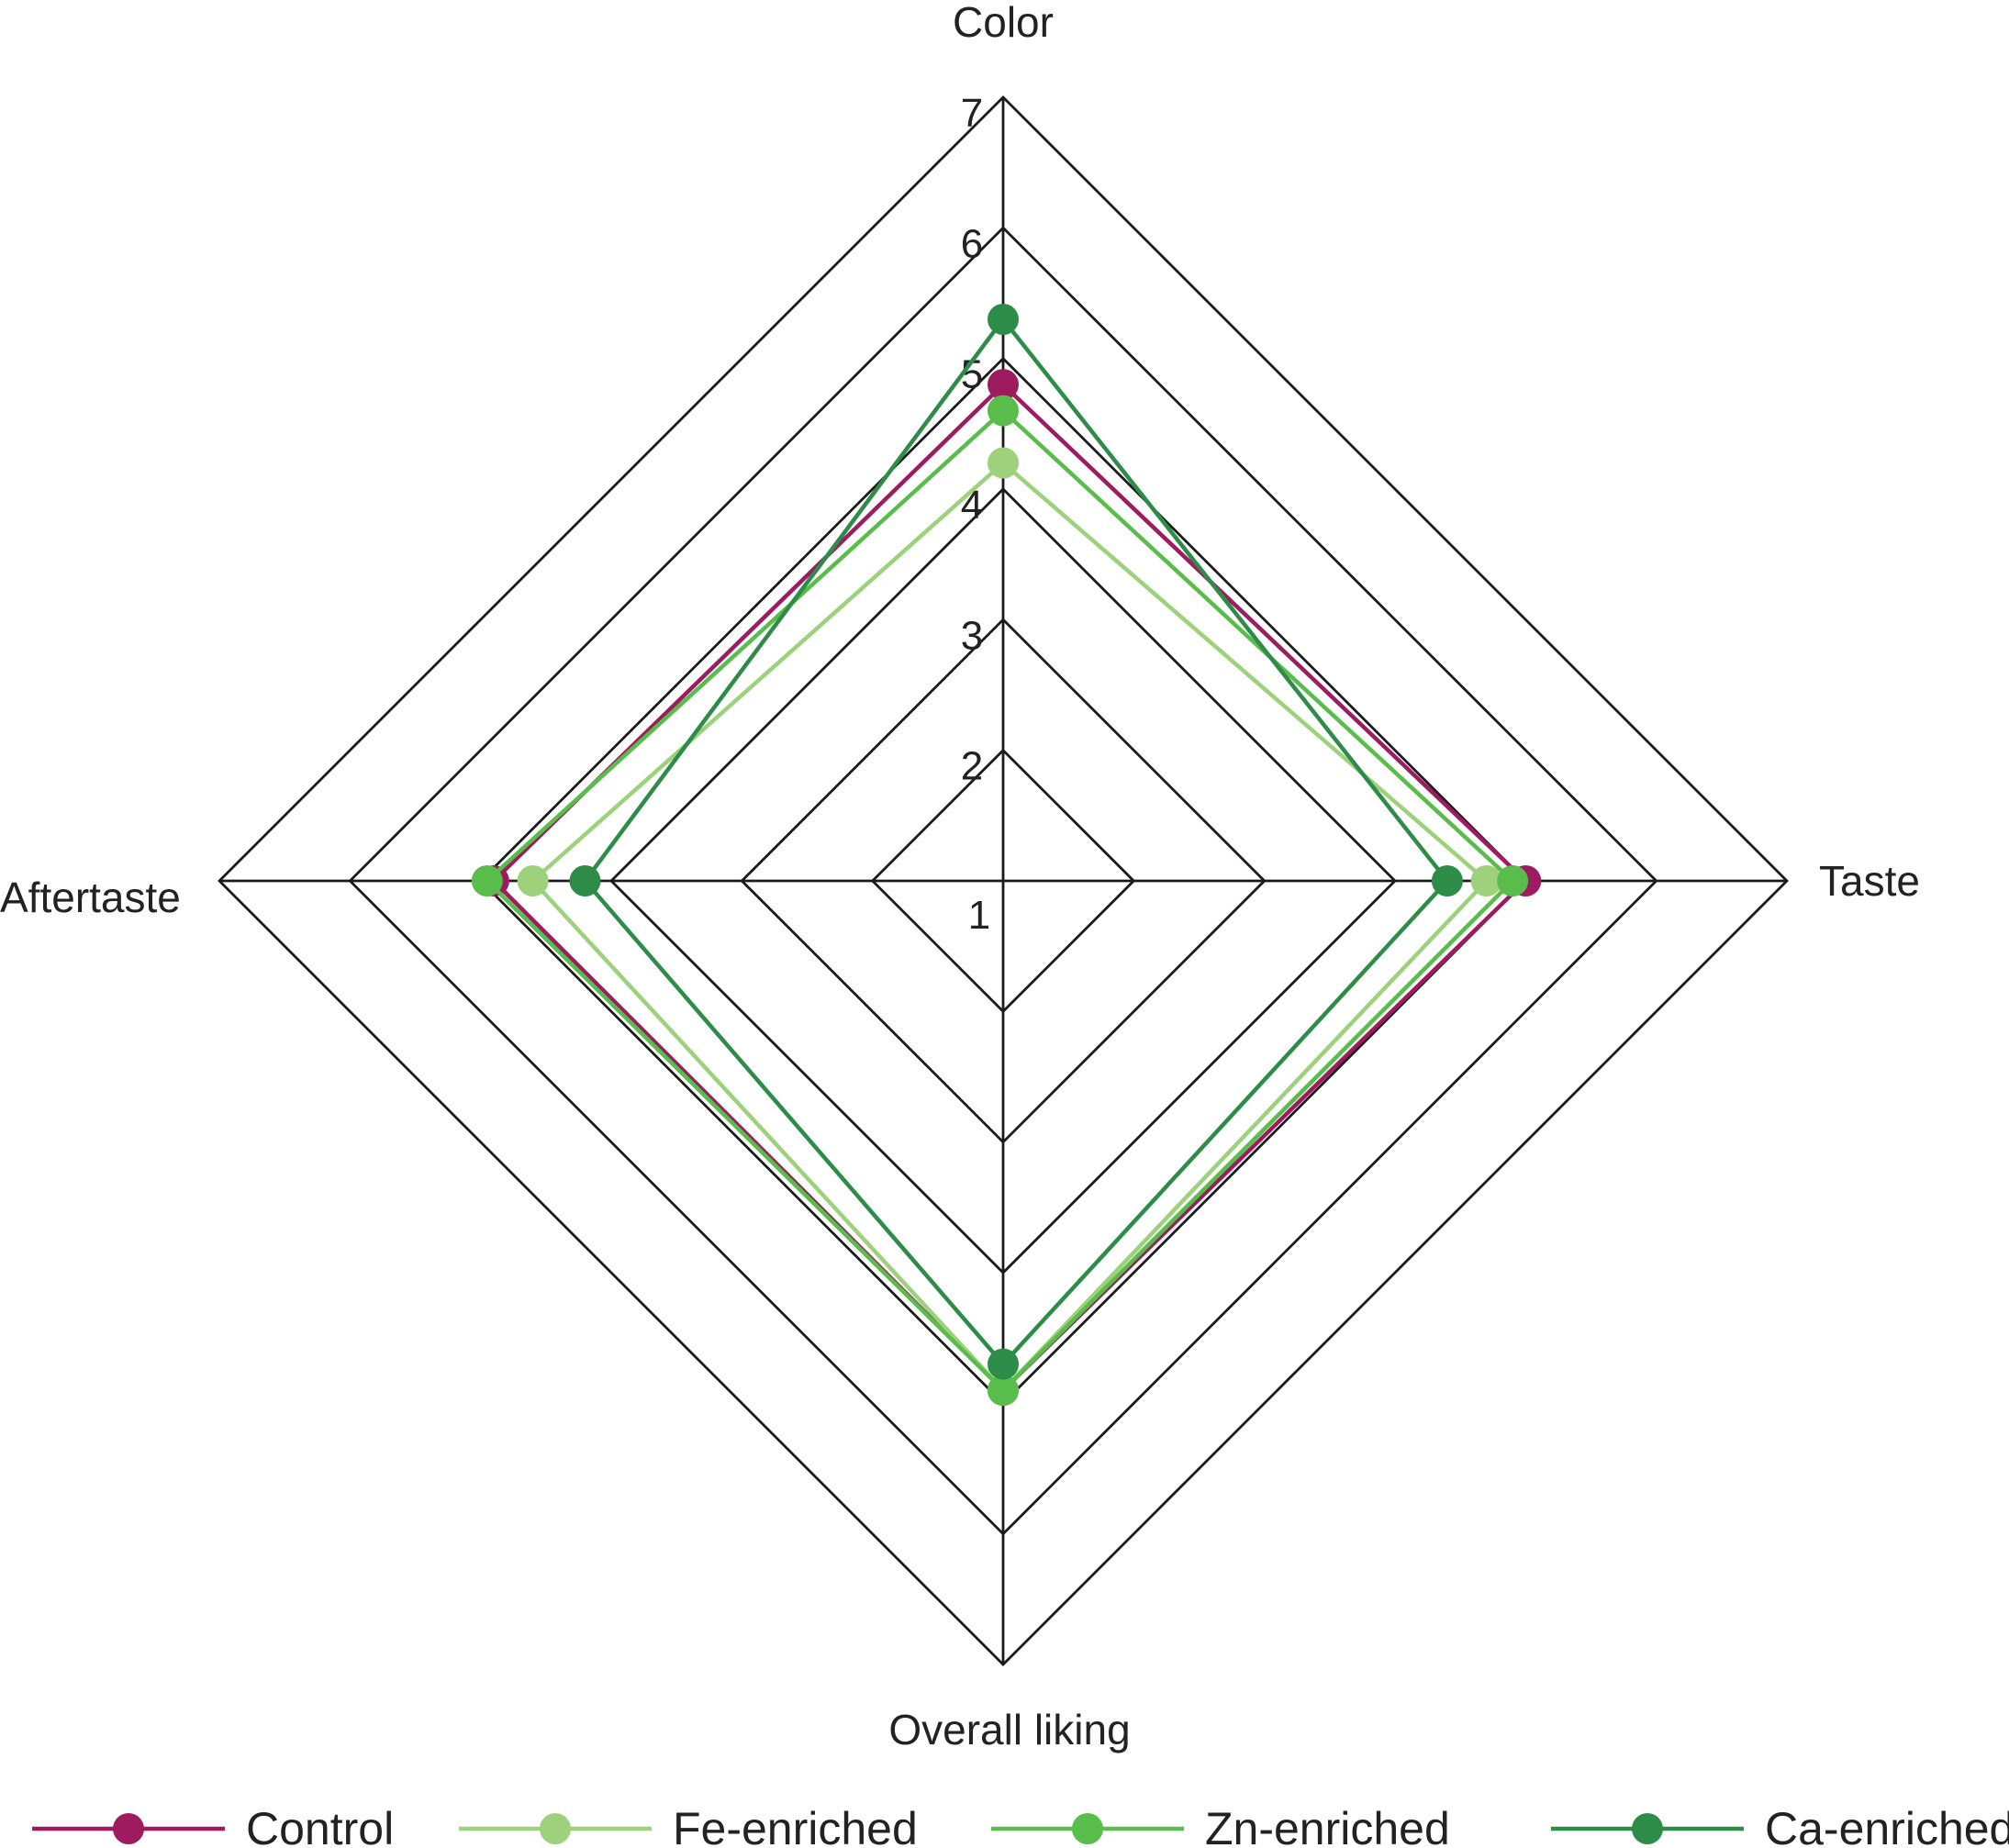 The height and width of the screenshot is (1848, 2009). I want to click on axis-label-overall-liking: Overall liking, so click(1009, 1729).